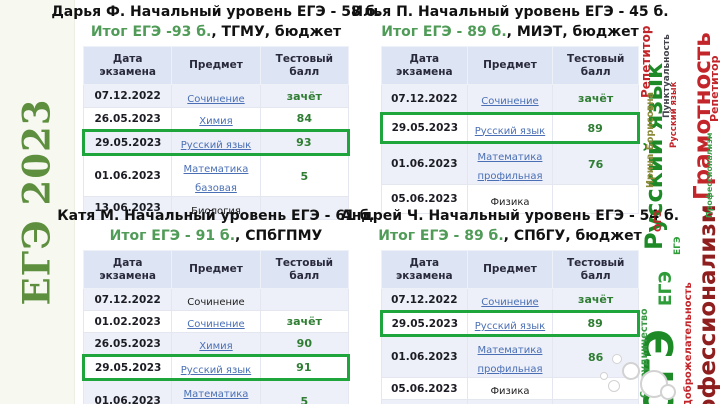 The width and height of the screenshot is (720, 404). What do you see at coordinates (666, 288) in the screenshot?
I see `wordcloud-word: ЕГЭ` at bounding box center [666, 288].